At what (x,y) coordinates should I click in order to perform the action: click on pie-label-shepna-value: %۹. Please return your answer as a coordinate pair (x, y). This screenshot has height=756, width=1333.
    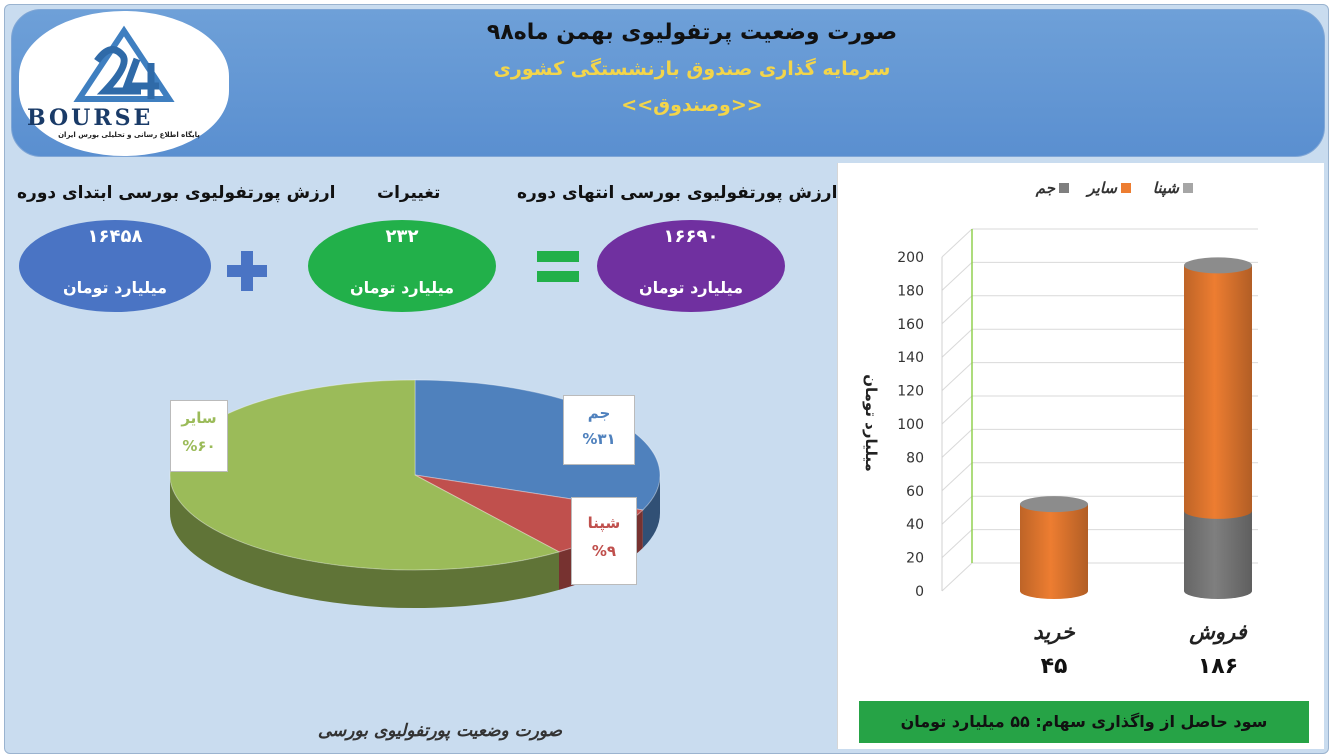
    Looking at the image, I should click on (604, 551).